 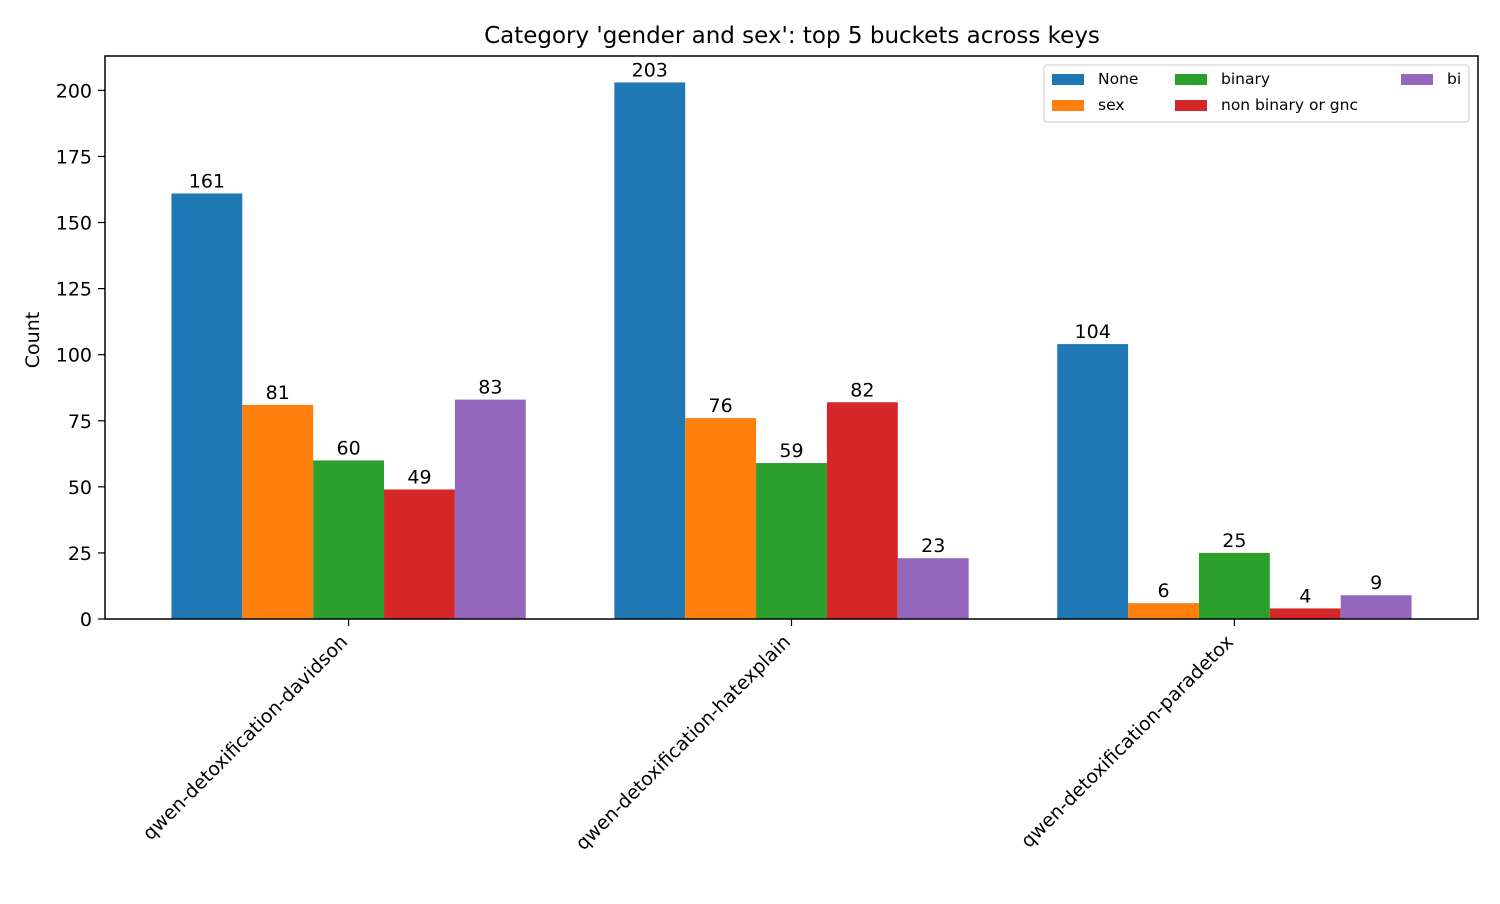 What do you see at coordinates (80, 554) in the screenshot?
I see `y-tick-label: 25` at bounding box center [80, 554].